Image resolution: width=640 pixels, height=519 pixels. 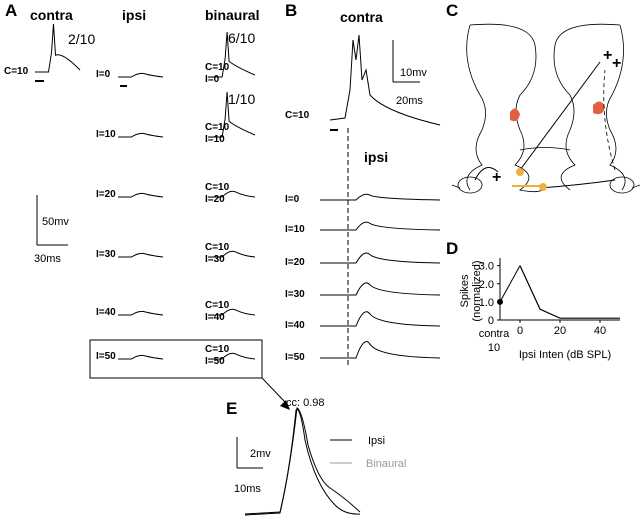 I want to click on x-tick-label: 0, so click(x=520, y=331).